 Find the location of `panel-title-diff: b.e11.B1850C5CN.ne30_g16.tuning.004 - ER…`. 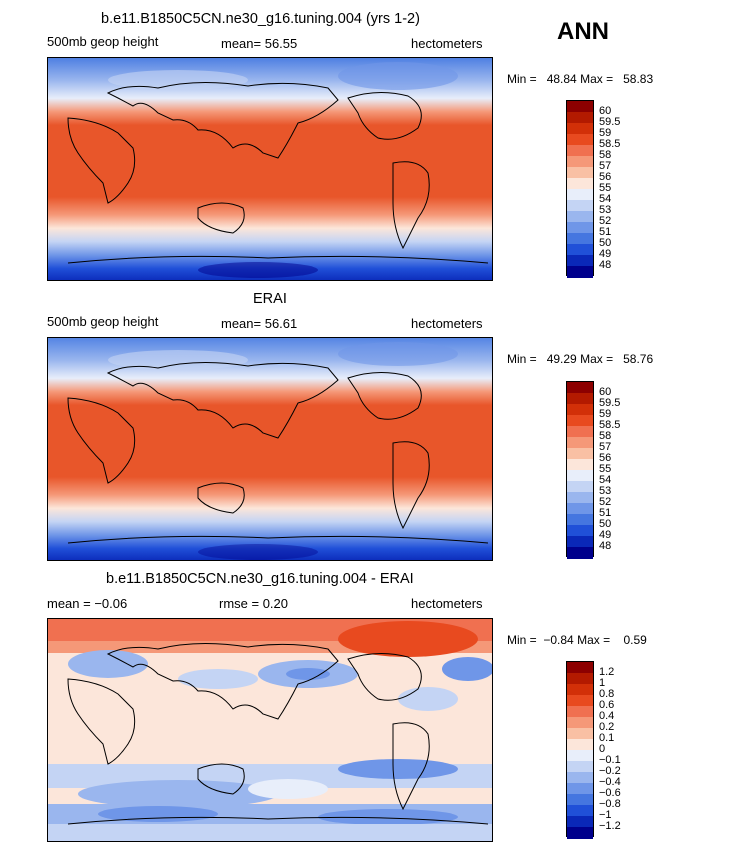

panel-title-diff: b.e11.B1850C5CN.ne30_g16.tuning.004 - ER… is located at coordinates (260, 579).